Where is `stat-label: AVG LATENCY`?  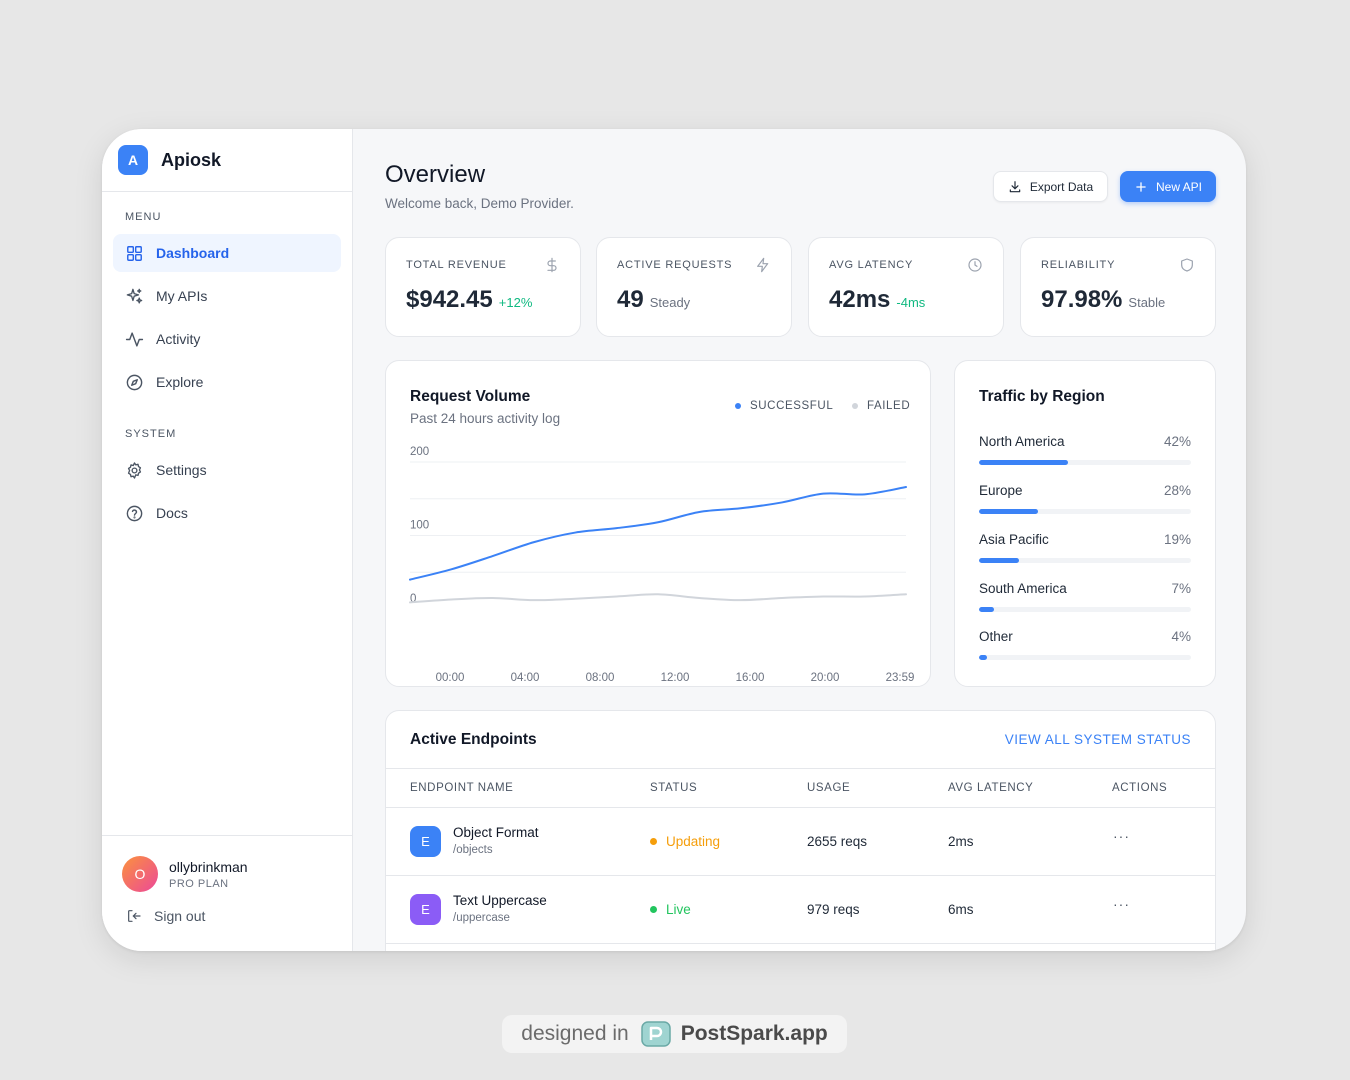 stat-label: AVG LATENCY is located at coordinates (871, 265).